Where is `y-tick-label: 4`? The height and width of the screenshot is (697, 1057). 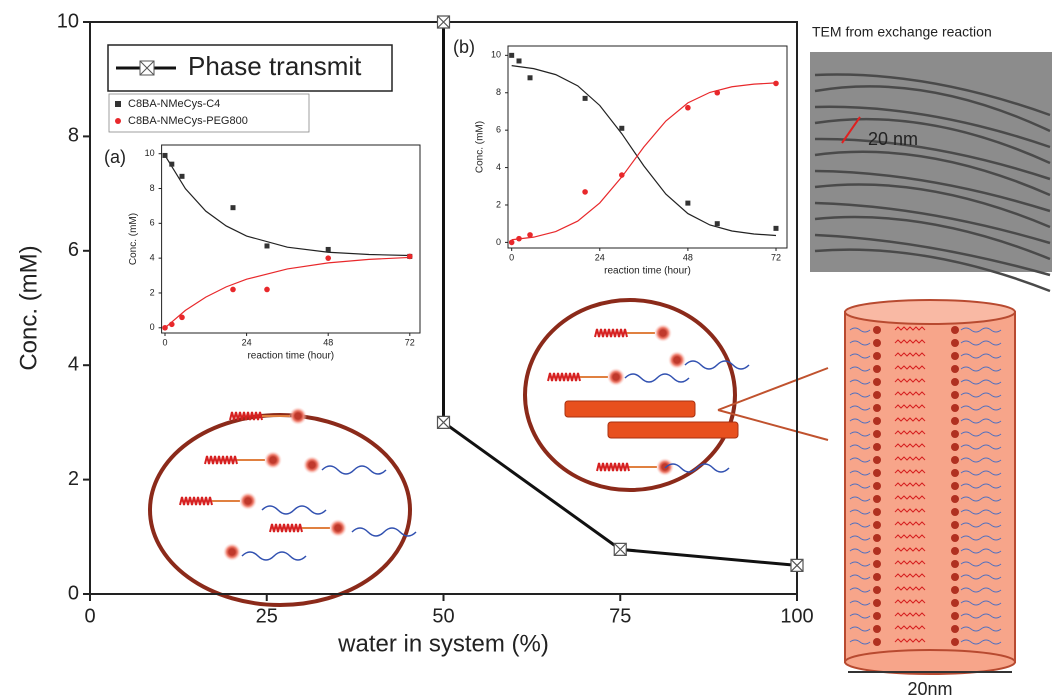 y-tick-label: 4 is located at coordinates (498, 167).